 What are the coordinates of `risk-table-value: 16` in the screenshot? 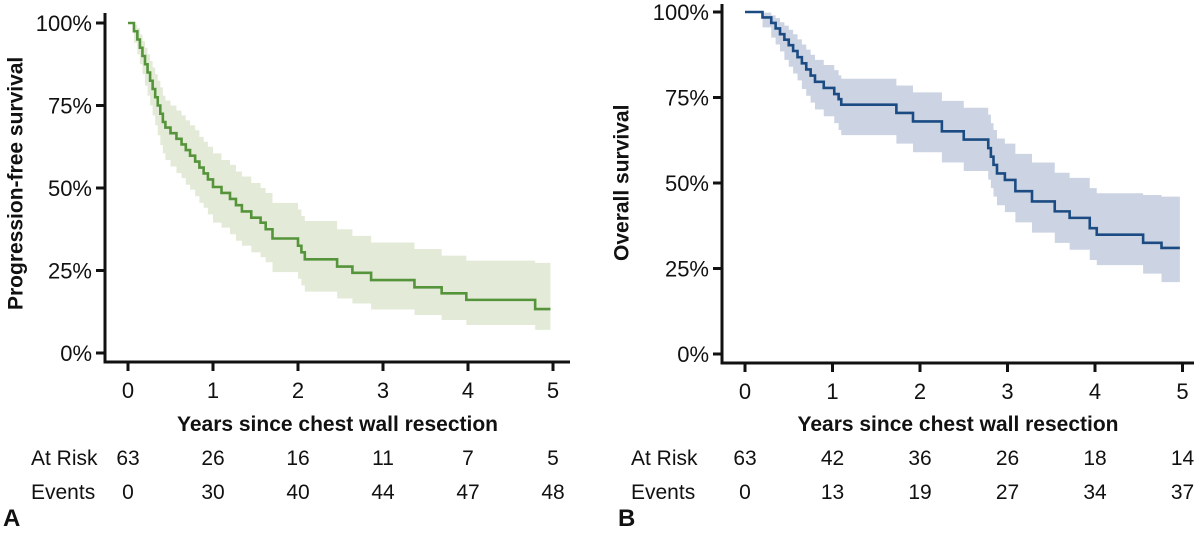 It's located at (298, 458).